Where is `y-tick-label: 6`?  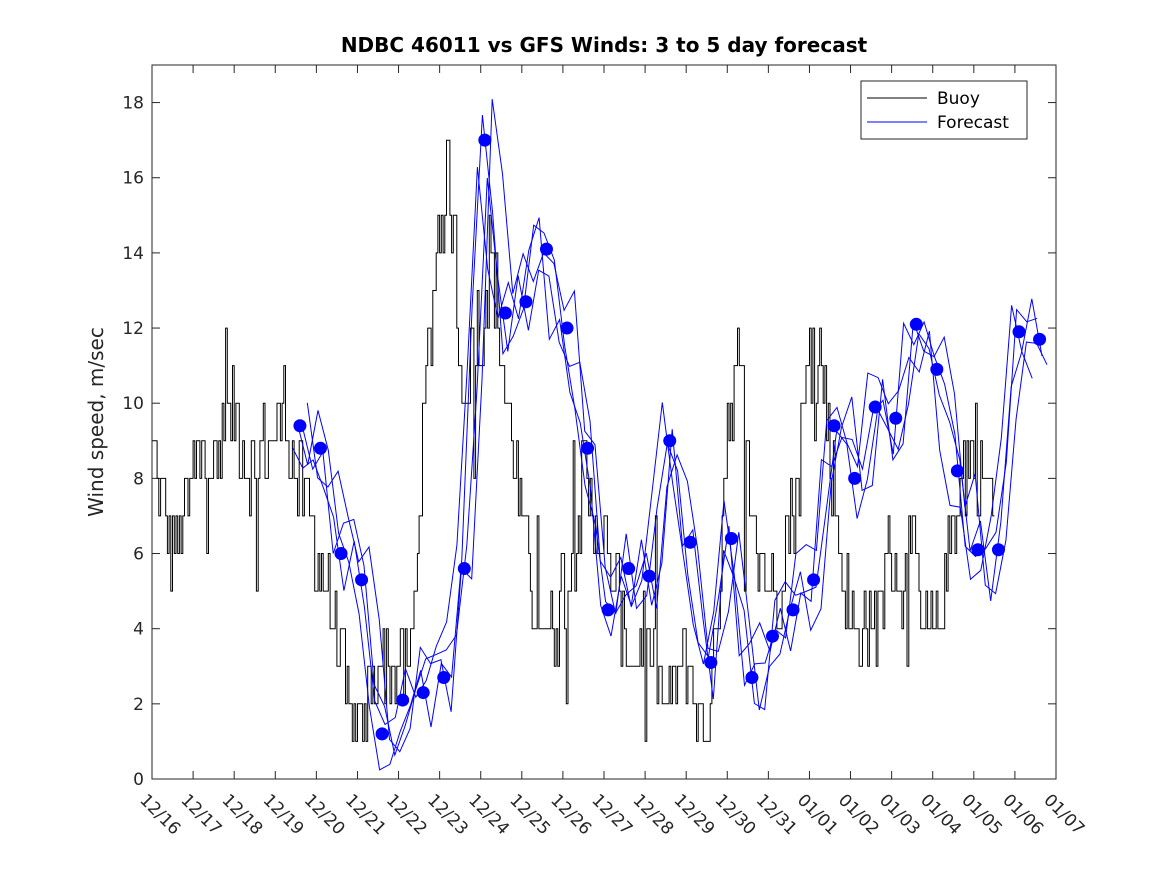
y-tick-label: 6 is located at coordinates (138, 555).